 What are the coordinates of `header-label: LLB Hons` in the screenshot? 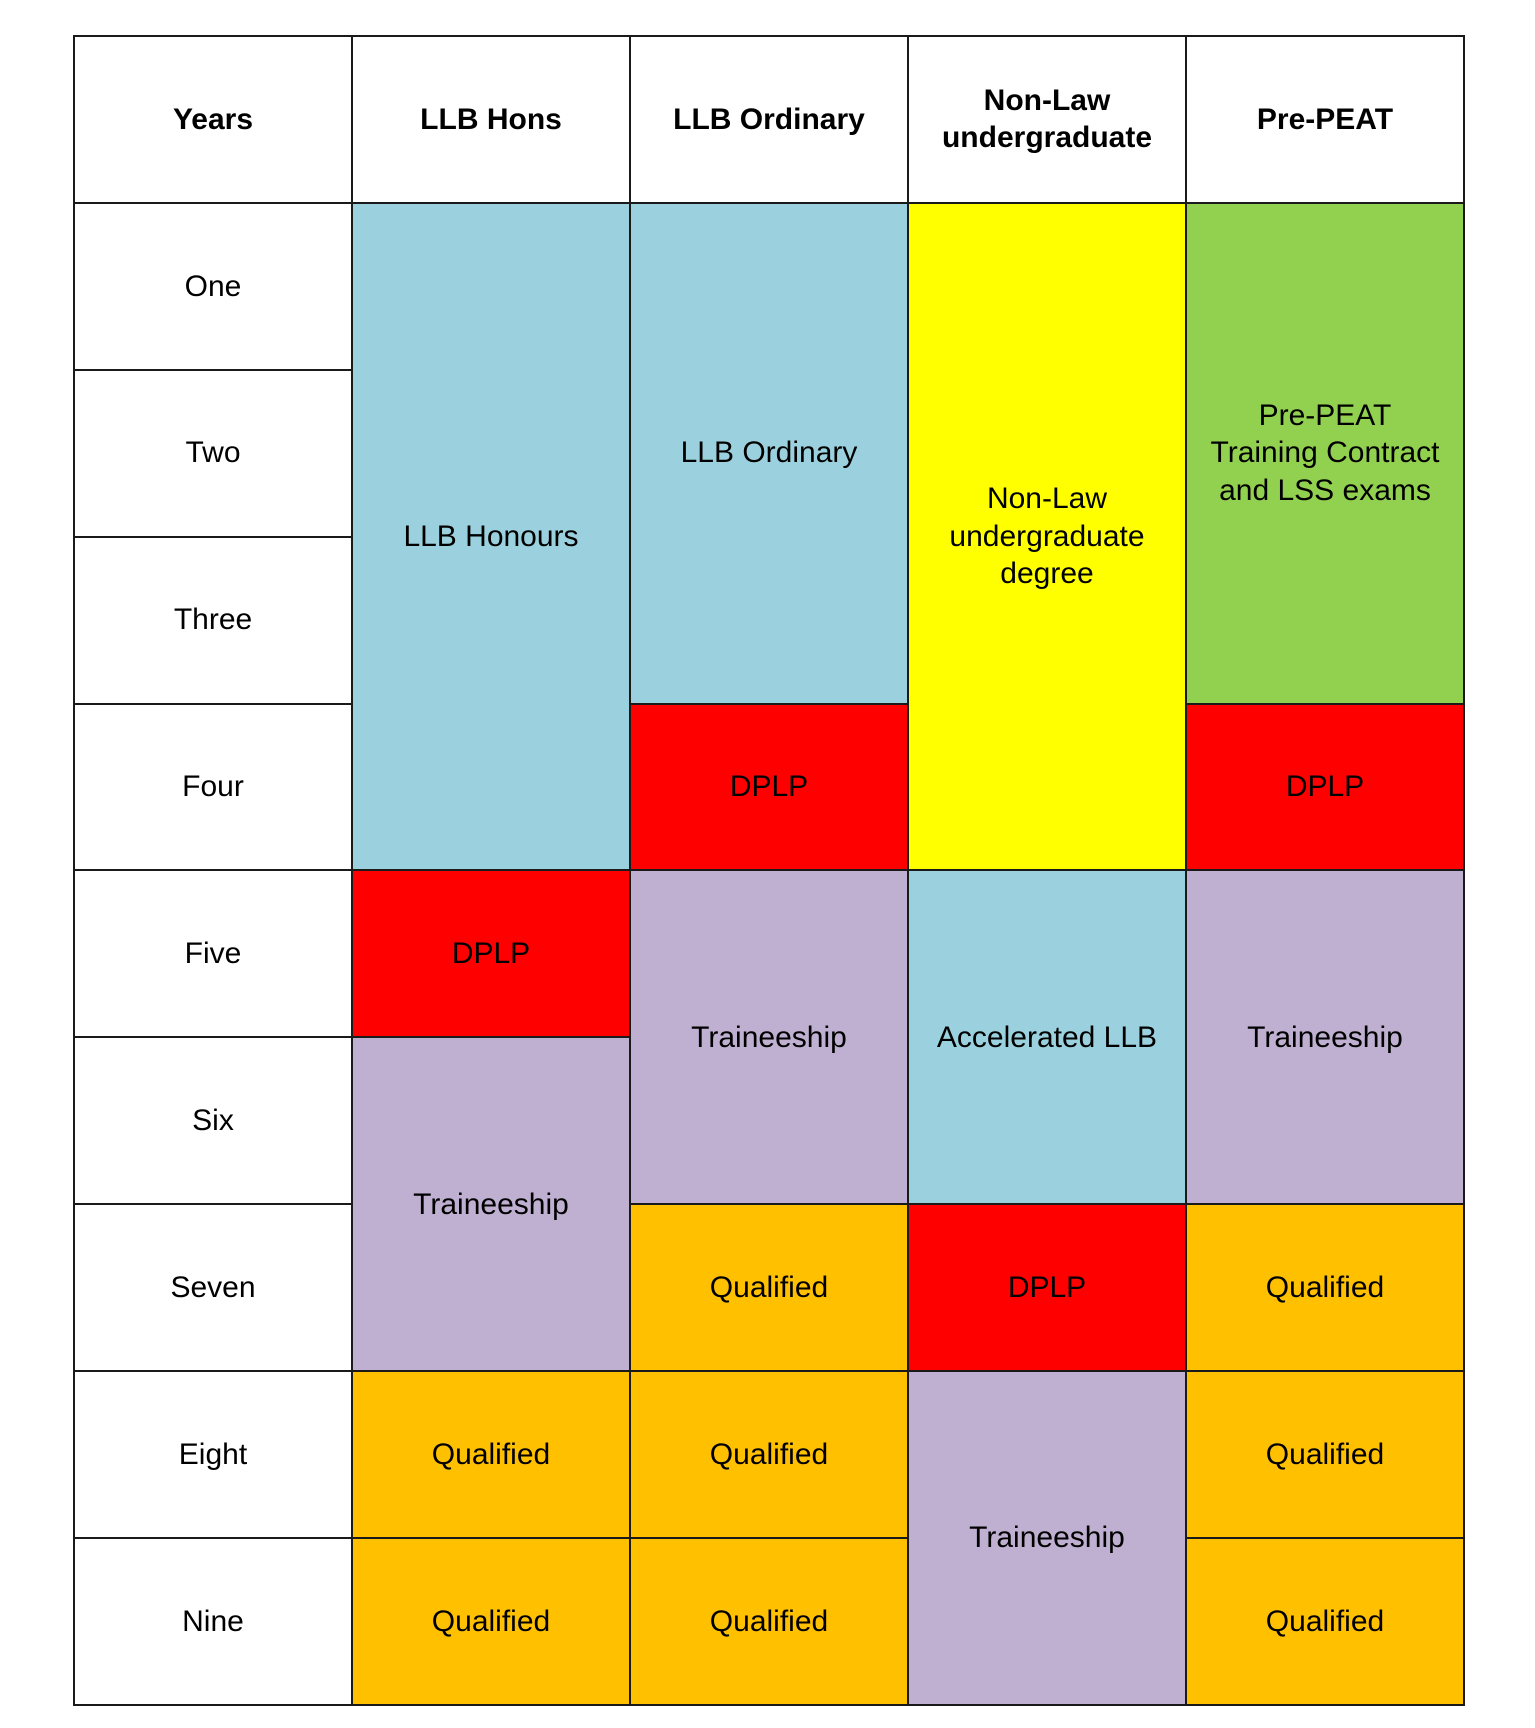 It's located at (491, 119).